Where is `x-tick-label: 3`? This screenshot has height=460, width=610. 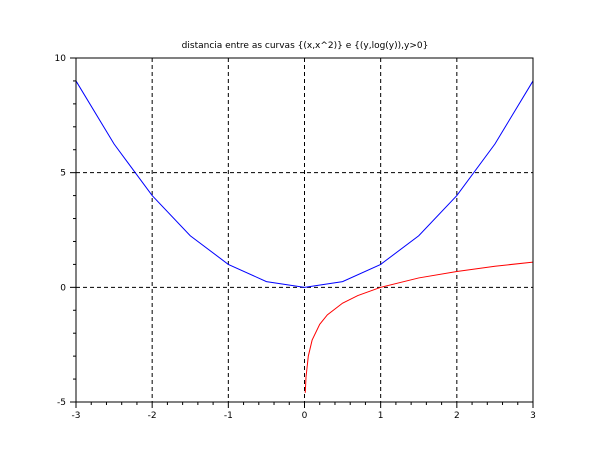 x-tick-label: 3 is located at coordinates (533, 416).